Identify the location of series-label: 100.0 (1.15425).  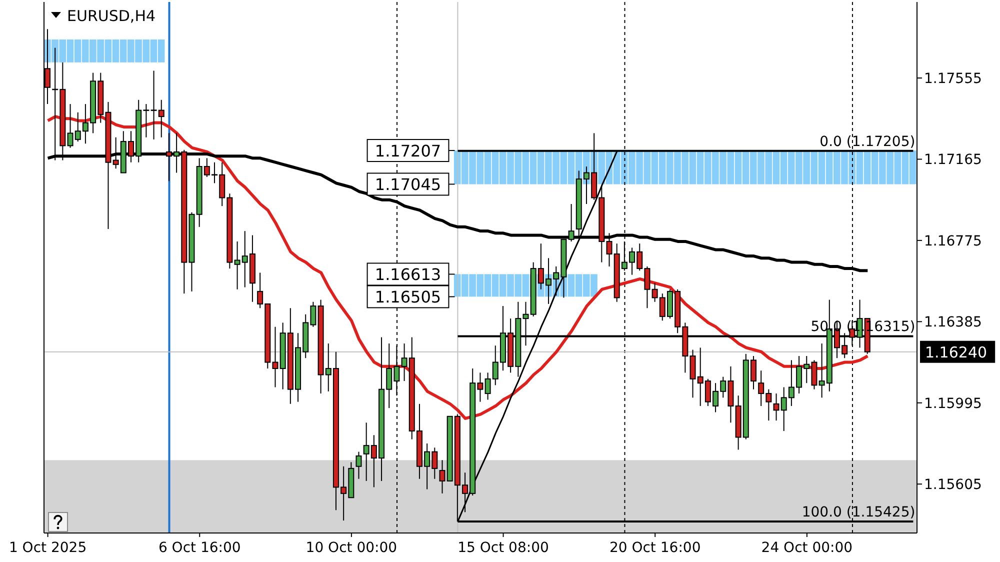
(859, 512).